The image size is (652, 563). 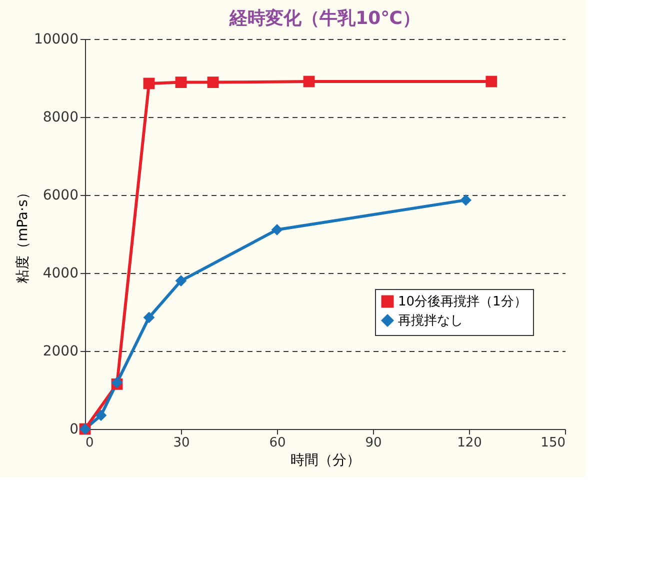 I want to click on legend-label: 10分後再撹拌（1分）, so click(x=462, y=302).